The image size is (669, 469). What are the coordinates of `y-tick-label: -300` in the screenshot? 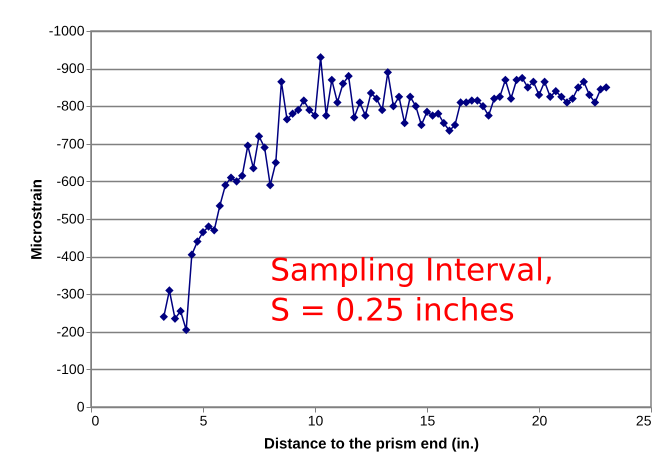 It's located at (70, 294).